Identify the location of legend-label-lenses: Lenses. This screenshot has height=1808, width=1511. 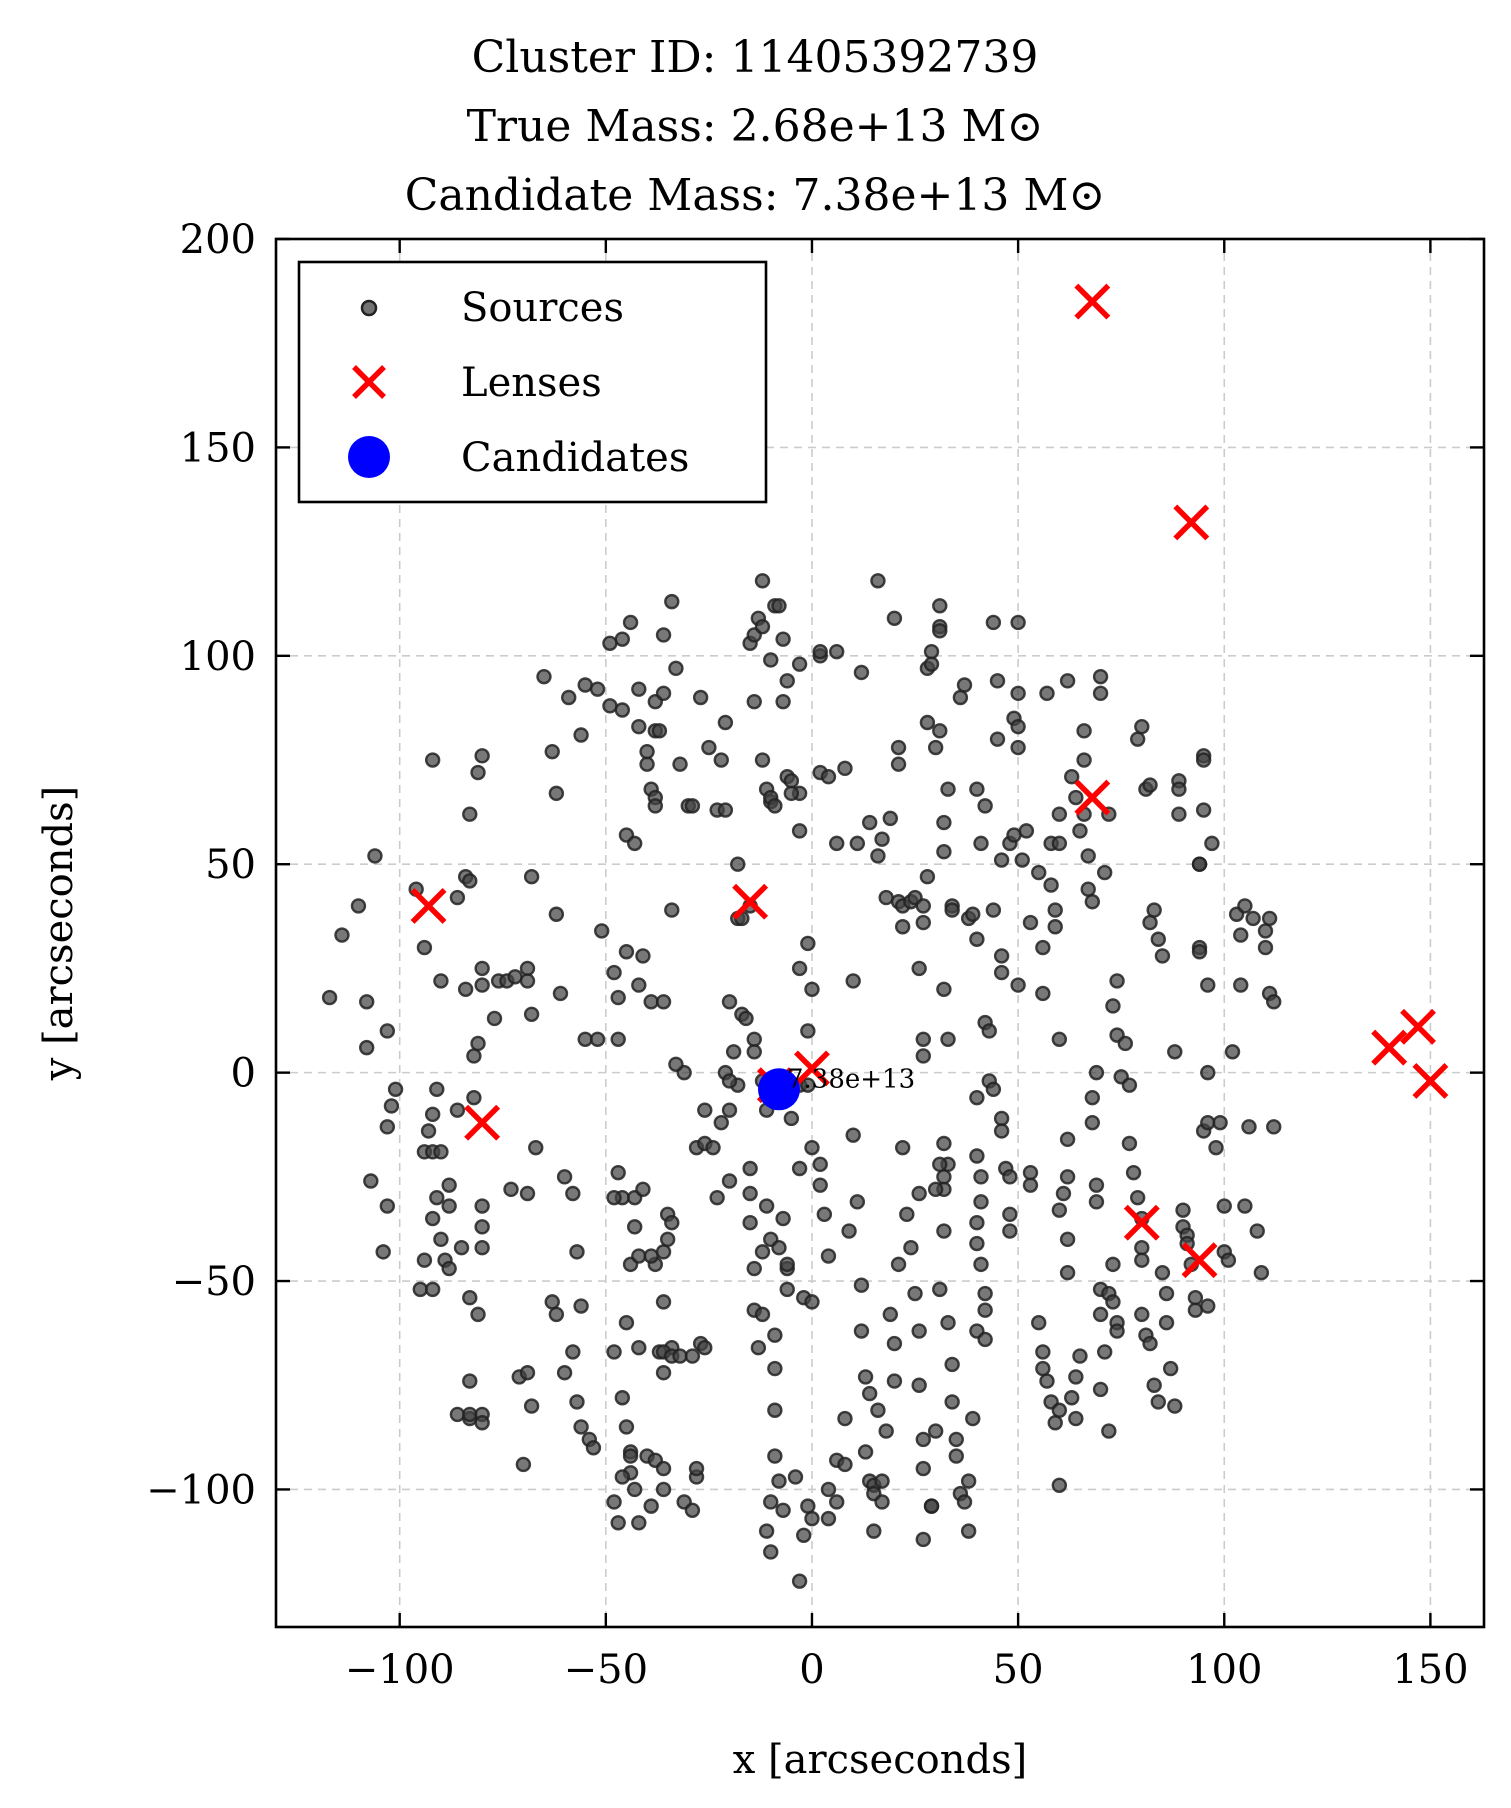
(531, 383).